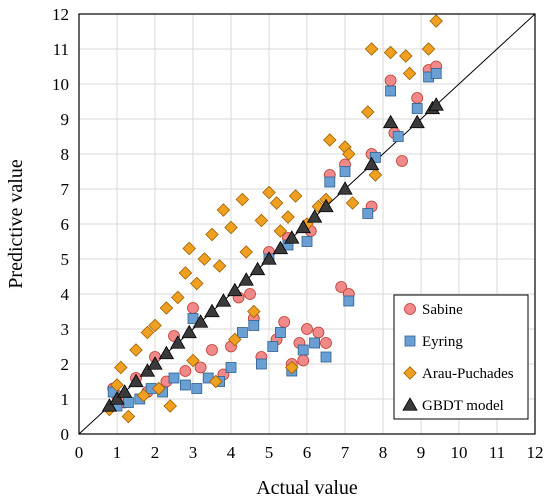  What do you see at coordinates (463, 406) in the screenshot?
I see `legend-label-gbdt-model: GBDT model` at bounding box center [463, 406].